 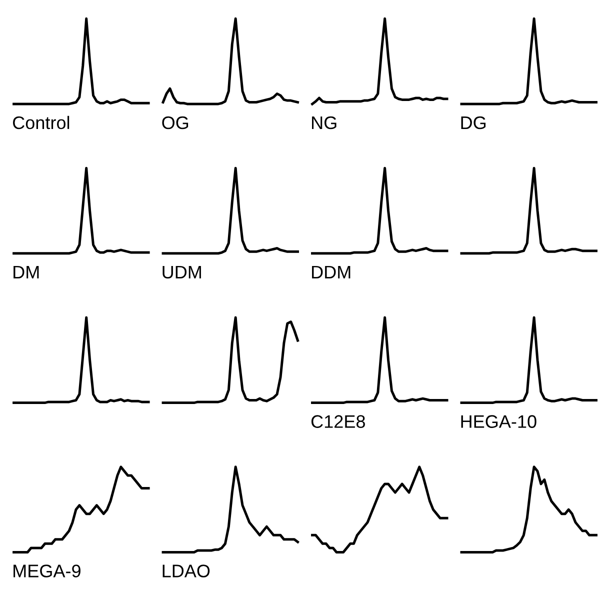 What do you see at coordinates (26, 272) in the screenshot?
I see `x-axis-title: DM` at bounding box center [26, 272].